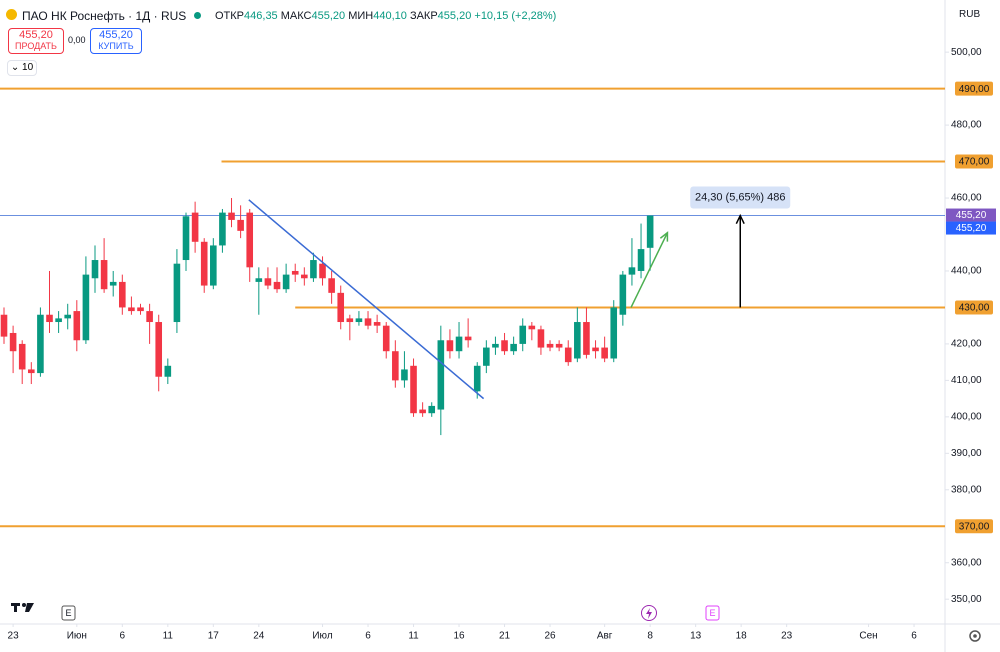 This screenshot has height=652, width=1000. I want to click on sell-price: 455,20, so click(36, 35).